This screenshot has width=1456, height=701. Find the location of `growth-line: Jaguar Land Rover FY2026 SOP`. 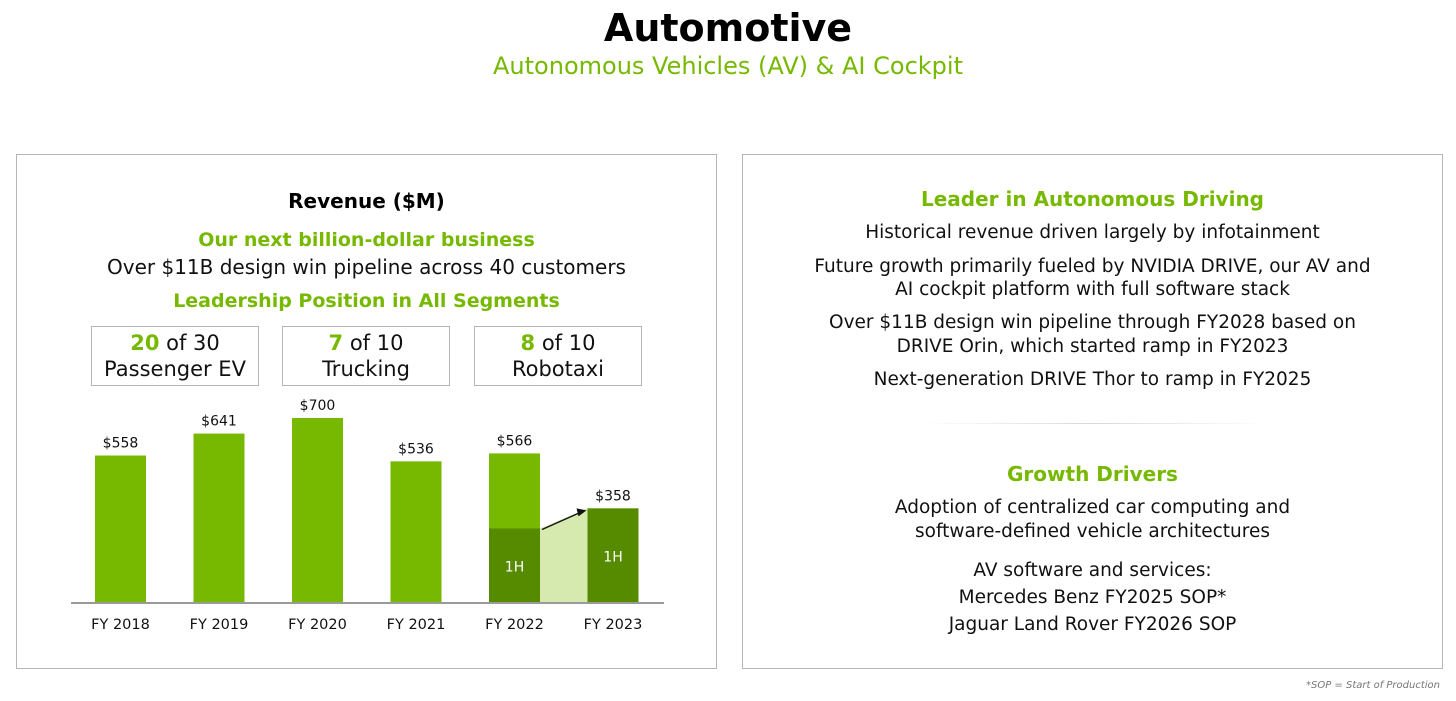

growth-line: Jaguar Land Rover FY2026 SOP is located at coordinates (1092, 624).